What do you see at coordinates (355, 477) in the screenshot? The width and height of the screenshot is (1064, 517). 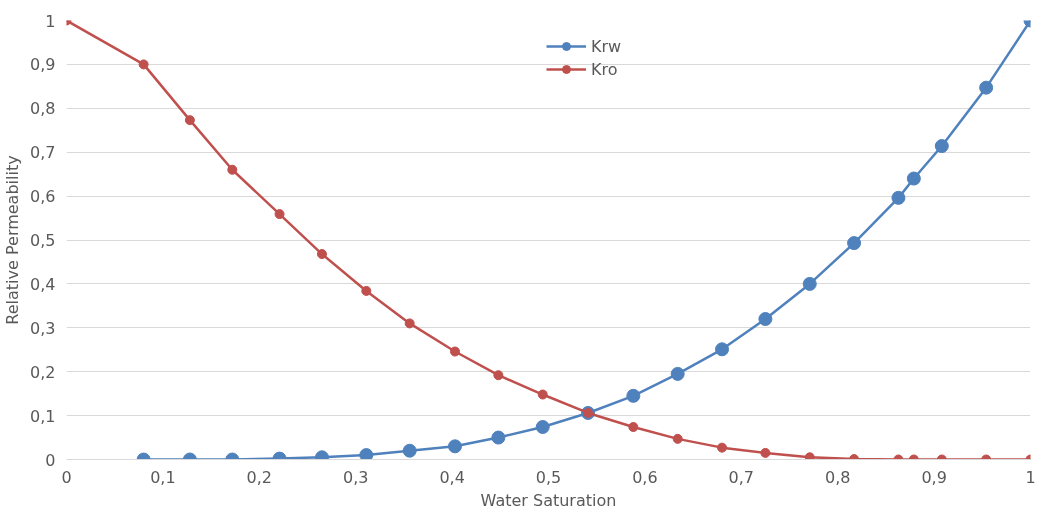 I see `x-tick-label: 0,3` at bounding box center [355, 477].